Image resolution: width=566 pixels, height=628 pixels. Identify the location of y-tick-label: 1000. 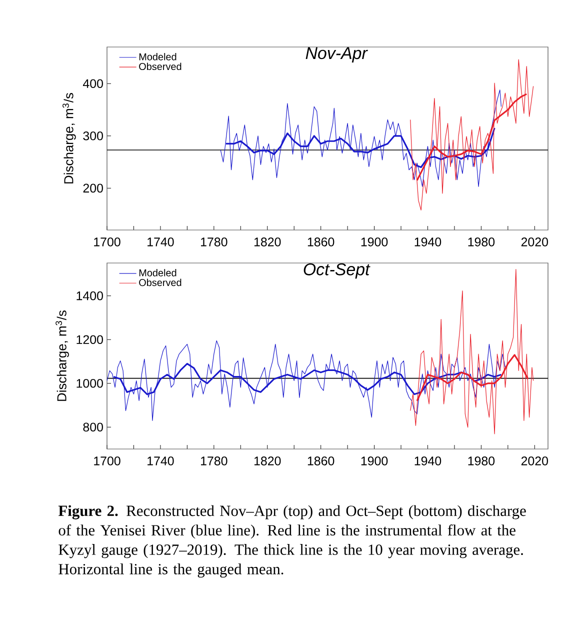
(89, 383).